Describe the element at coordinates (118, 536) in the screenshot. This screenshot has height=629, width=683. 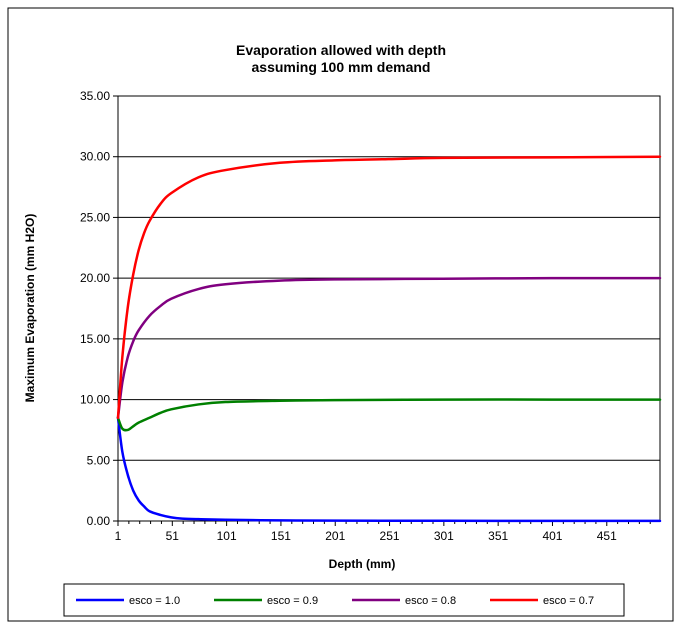
I see `x-tick-label-0: 1` at that location.